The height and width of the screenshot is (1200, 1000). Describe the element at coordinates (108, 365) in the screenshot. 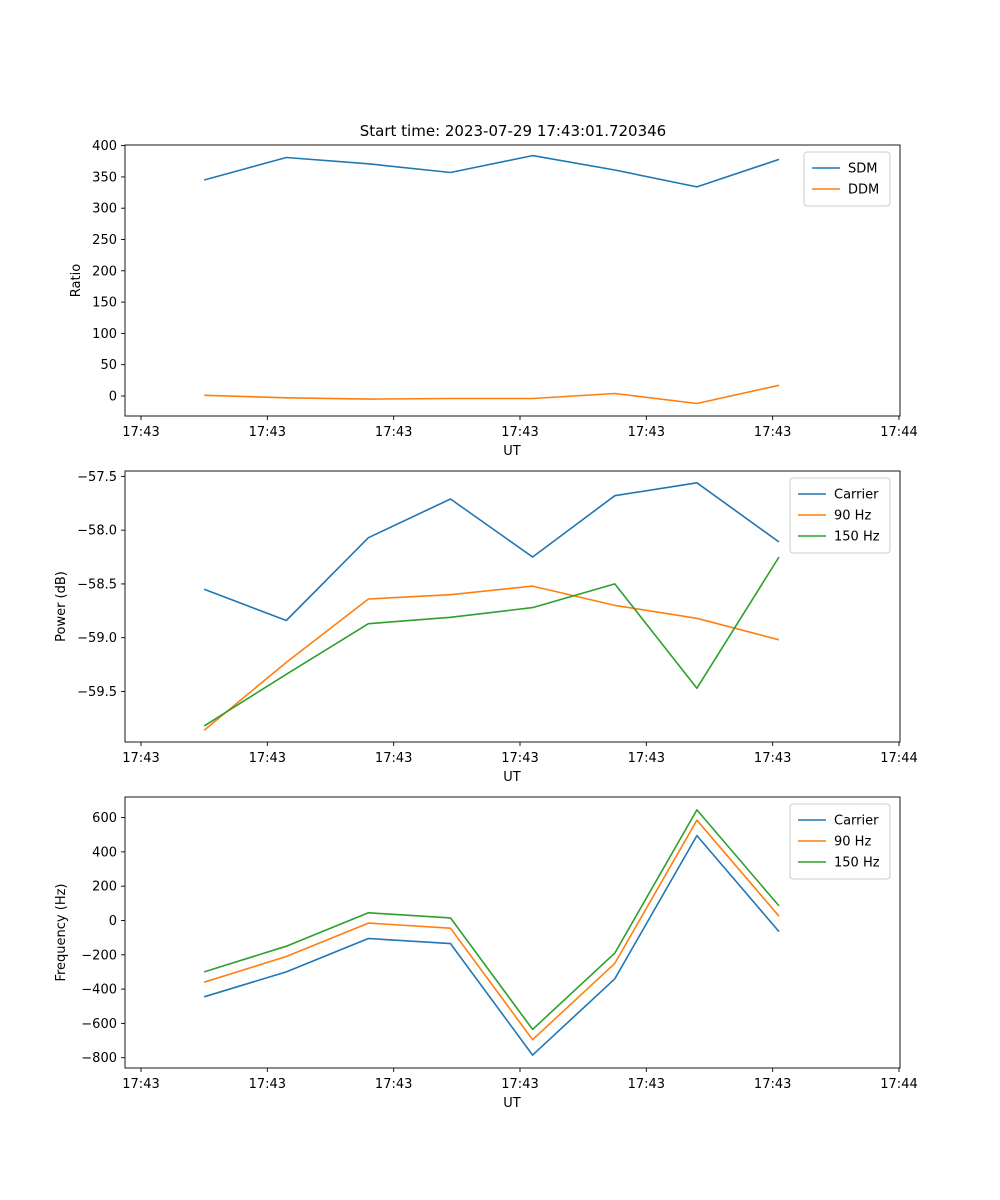

I see `y-tick-label: 50` at that location.